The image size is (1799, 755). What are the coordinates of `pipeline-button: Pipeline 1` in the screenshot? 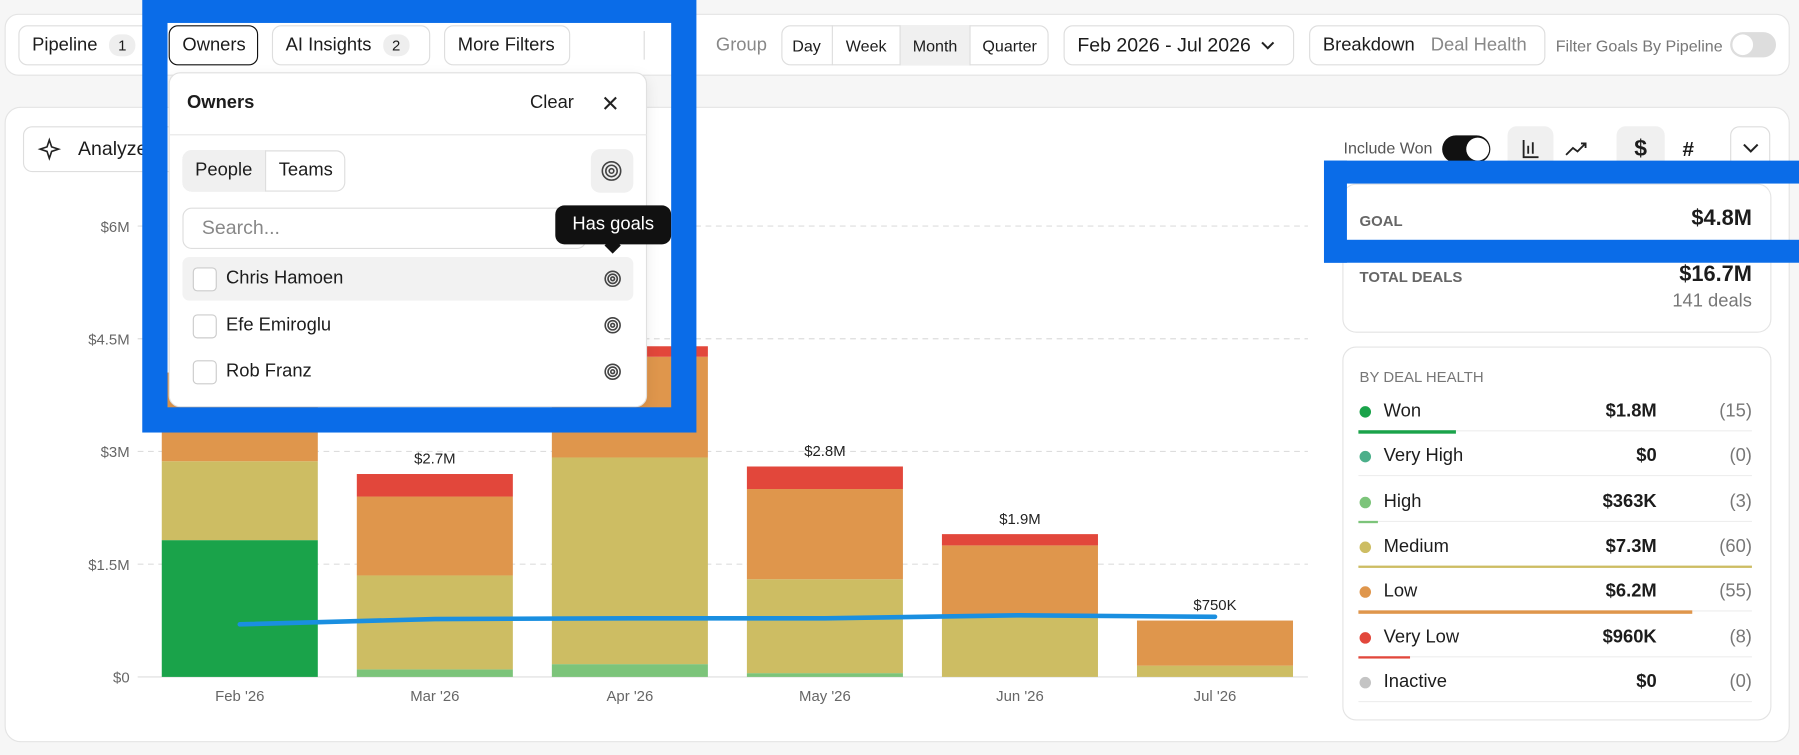 It's located at (85, 45).